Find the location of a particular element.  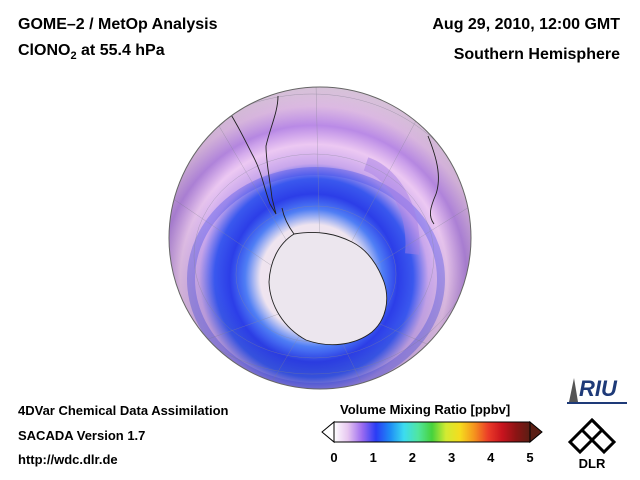

riu-logo-text: RIU is located at coordinates (598, 388).